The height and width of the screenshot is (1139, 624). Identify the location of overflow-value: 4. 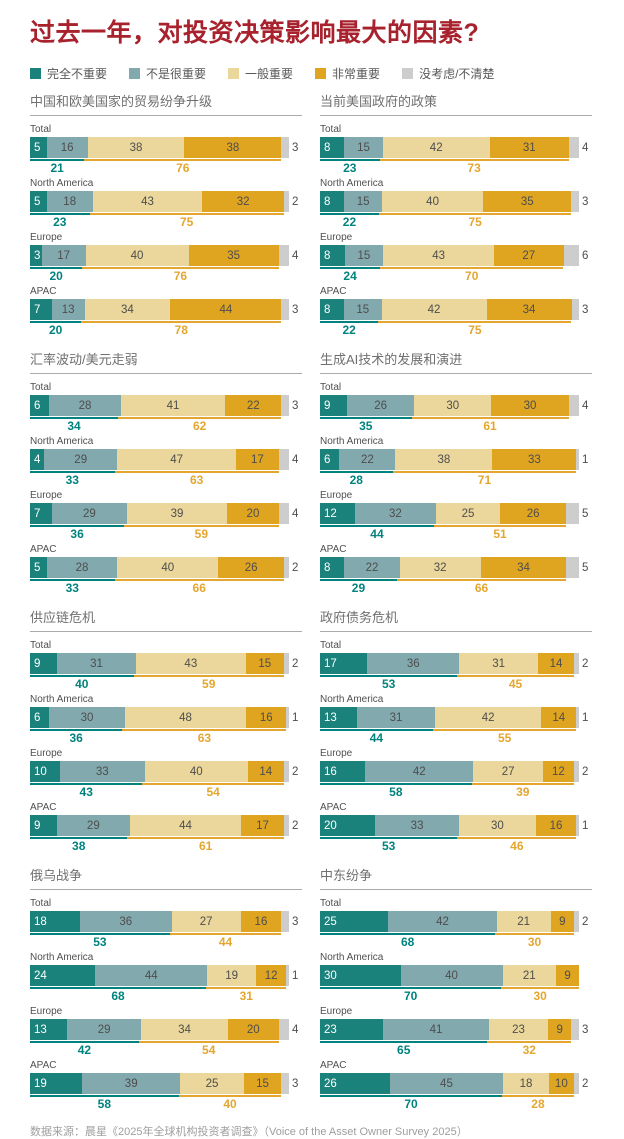
(295, 459).